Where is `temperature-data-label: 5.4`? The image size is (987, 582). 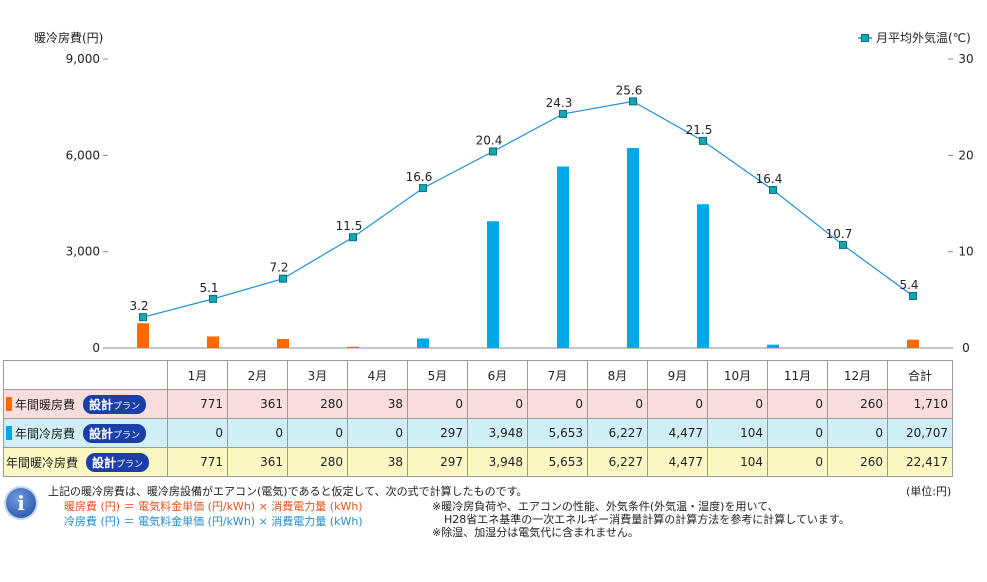
temperature-data-label: 5.4 is located at coordinates (908, 285).